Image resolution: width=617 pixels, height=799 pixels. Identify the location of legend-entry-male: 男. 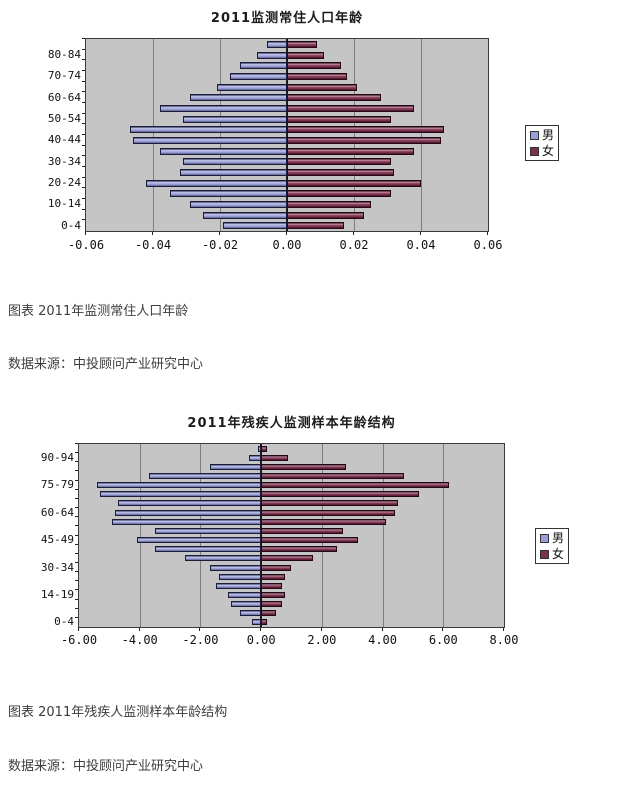
(542, 135).